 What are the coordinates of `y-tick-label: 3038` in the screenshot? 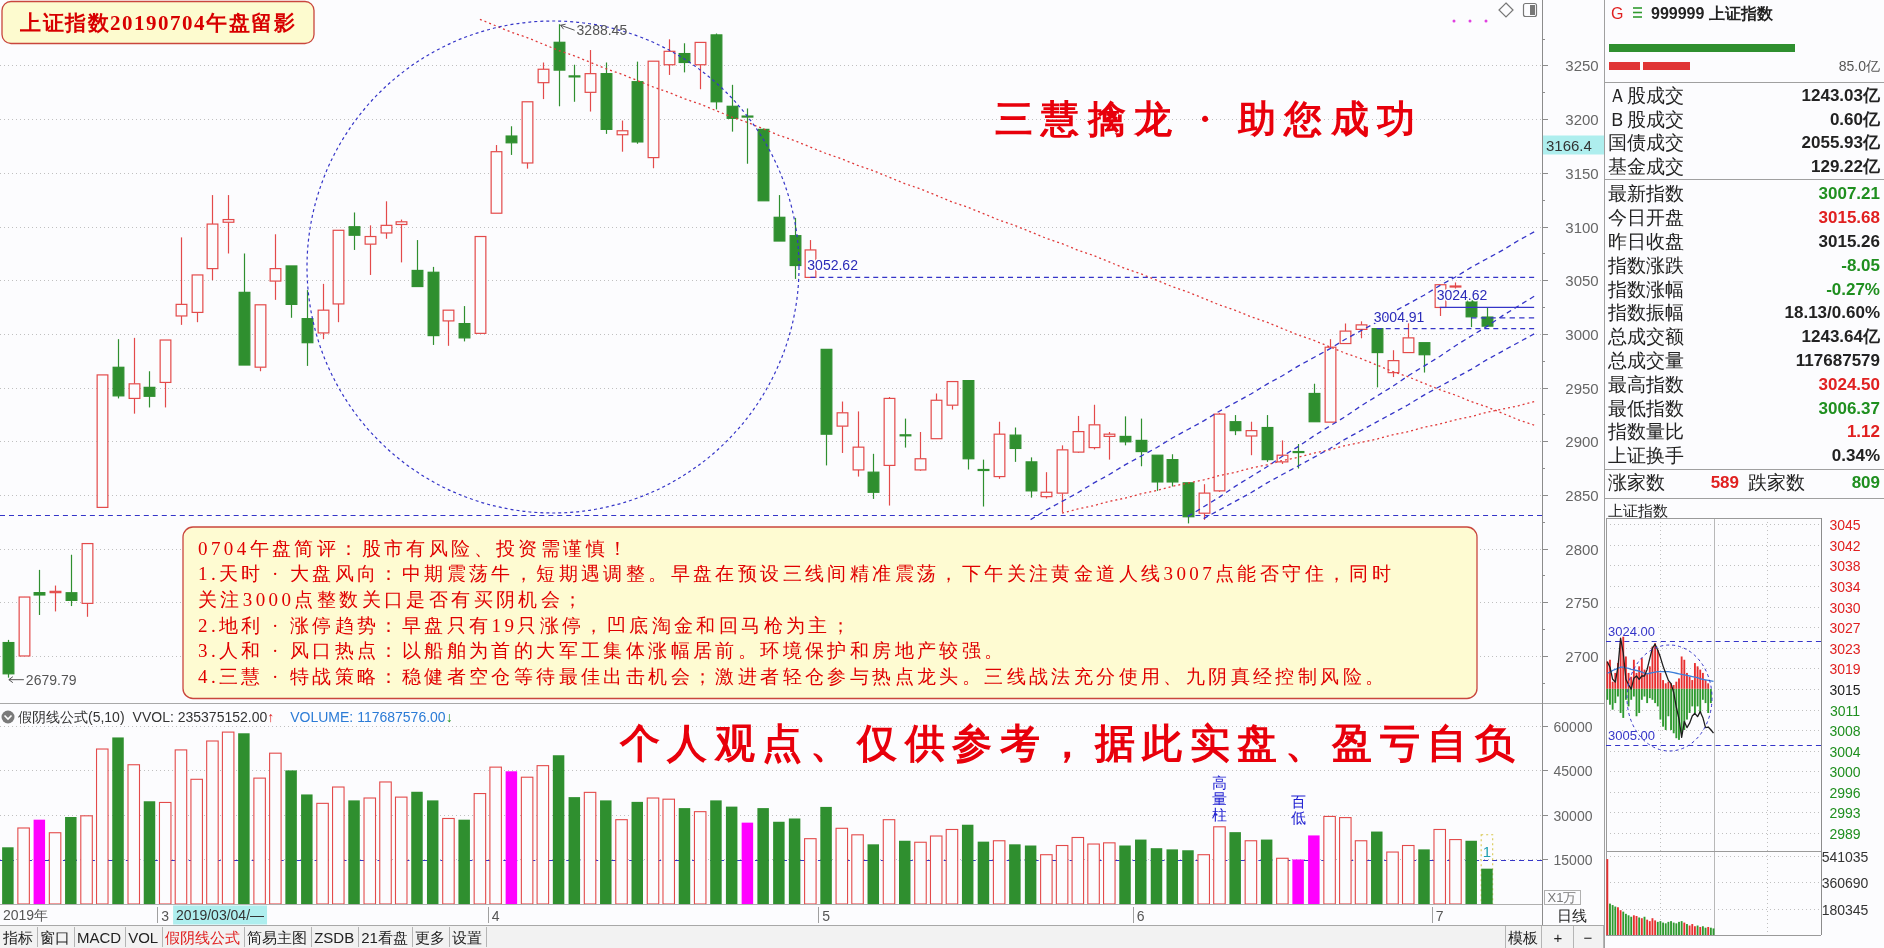 It's located at (1845, 565).